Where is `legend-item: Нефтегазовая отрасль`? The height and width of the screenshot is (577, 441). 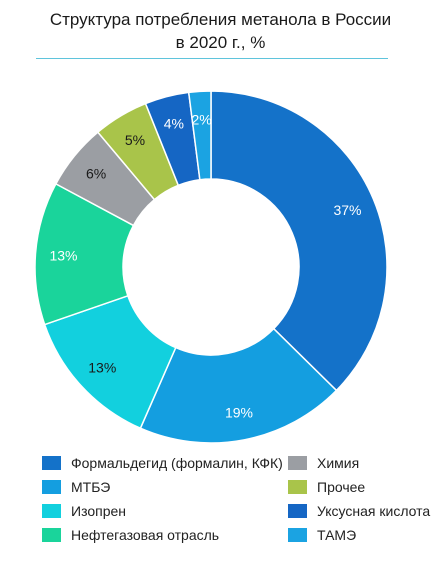
legend-item: Нефтегазовая отрасль is located at coordinates (130, 535).